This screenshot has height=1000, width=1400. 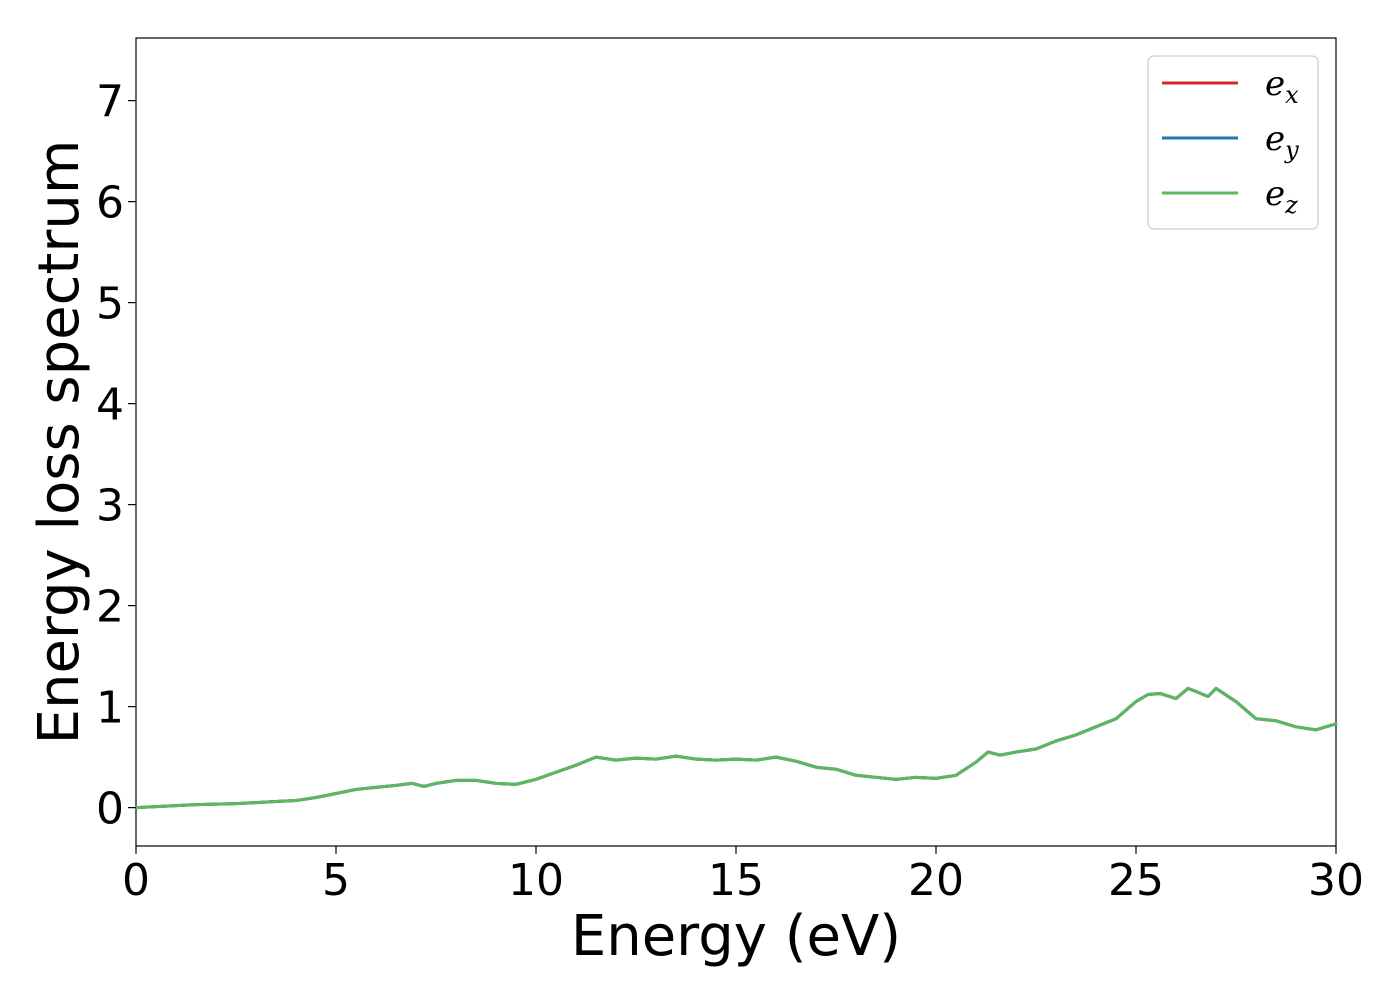 I want to click on y-axis: 0 1 2 3 4 5 6 7, so click(x=116, y=456).